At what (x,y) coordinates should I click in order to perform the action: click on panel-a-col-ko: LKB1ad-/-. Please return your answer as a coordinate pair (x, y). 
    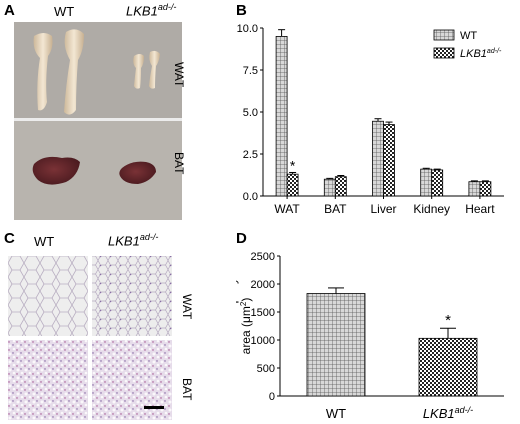
    Looking at the image, I should click on (151, 10).